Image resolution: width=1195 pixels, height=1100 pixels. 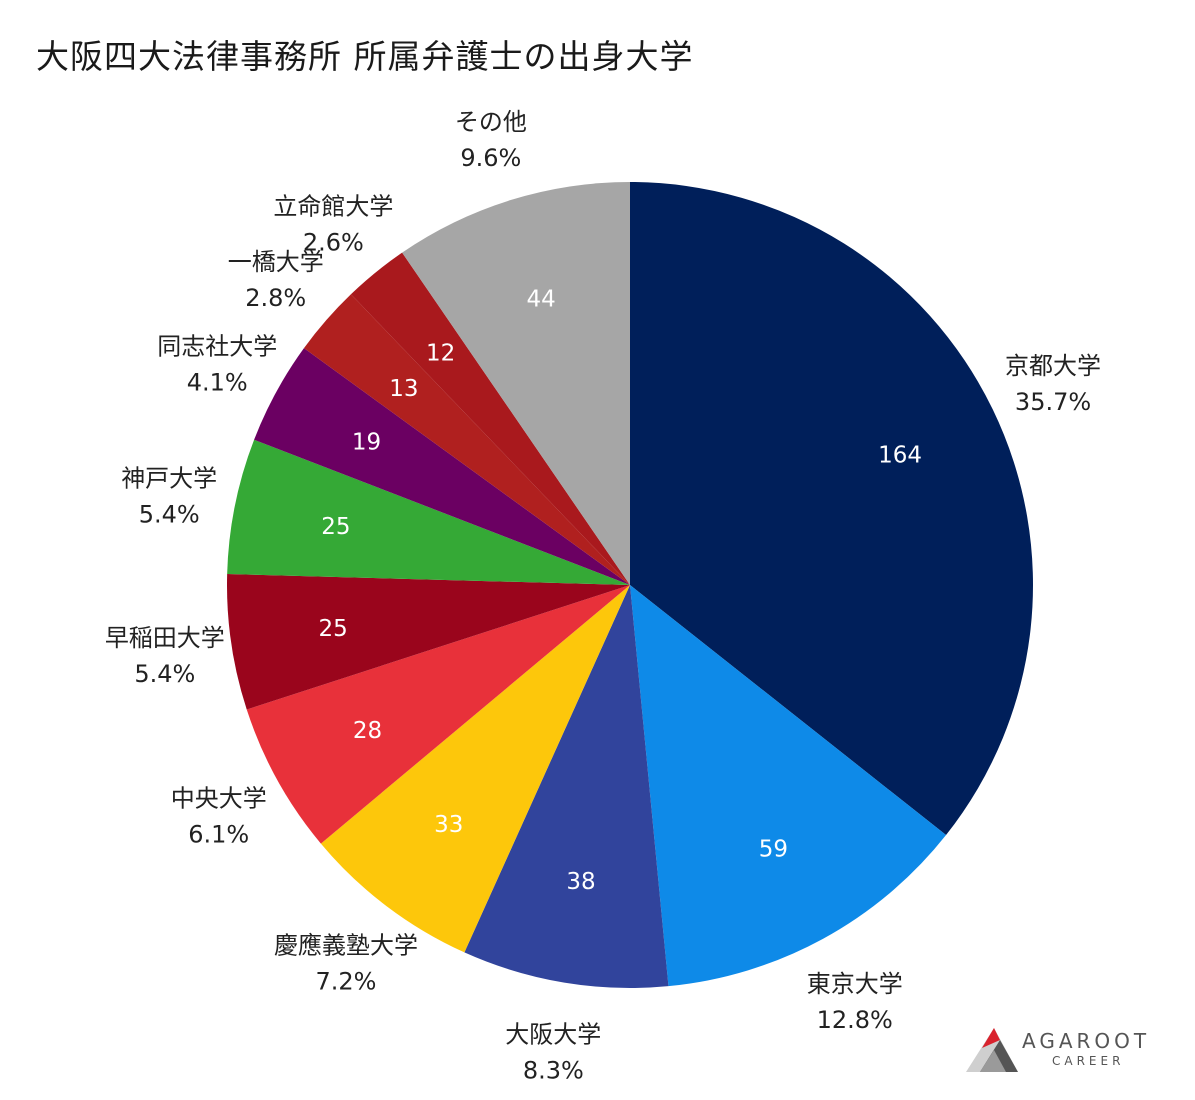 I want to click on slice-label-11: その他 9.6%, so click(x=491, y=140).